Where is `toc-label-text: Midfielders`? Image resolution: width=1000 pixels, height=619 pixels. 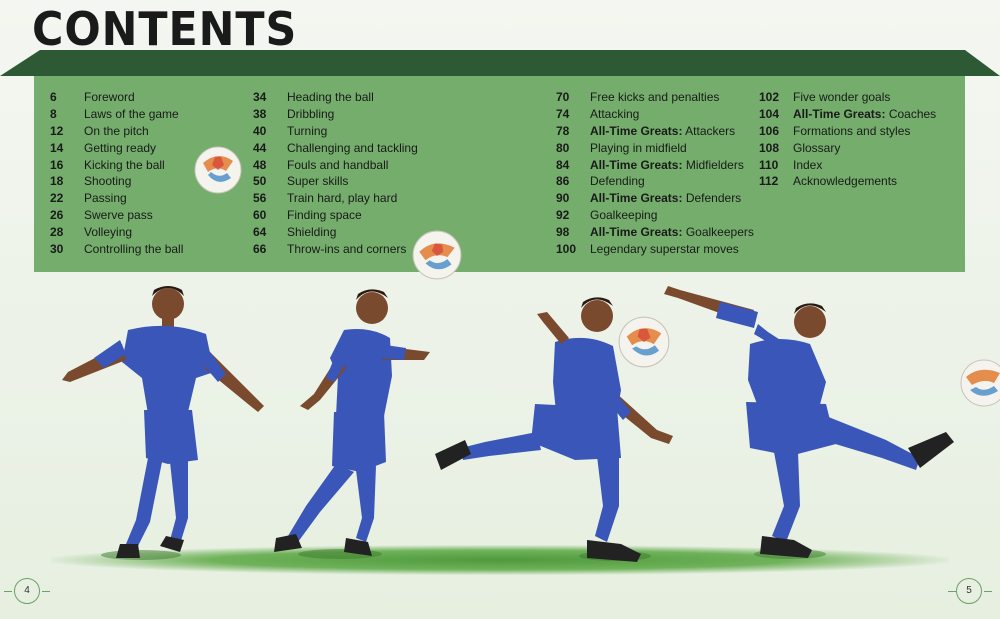 toc-label-text: Midfielders is located at coordinates (713, 164).